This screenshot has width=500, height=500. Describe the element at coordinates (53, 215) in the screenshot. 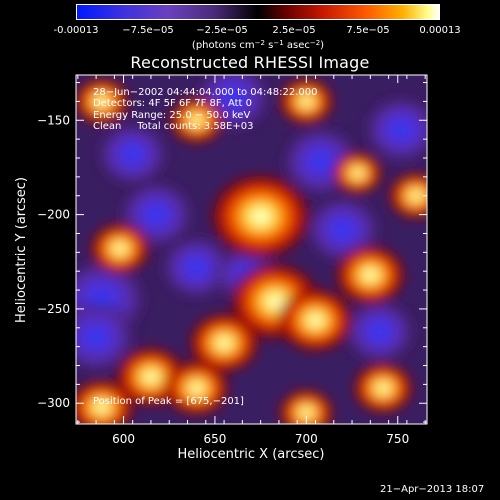

I see `y-tick-label: −200` at that location.